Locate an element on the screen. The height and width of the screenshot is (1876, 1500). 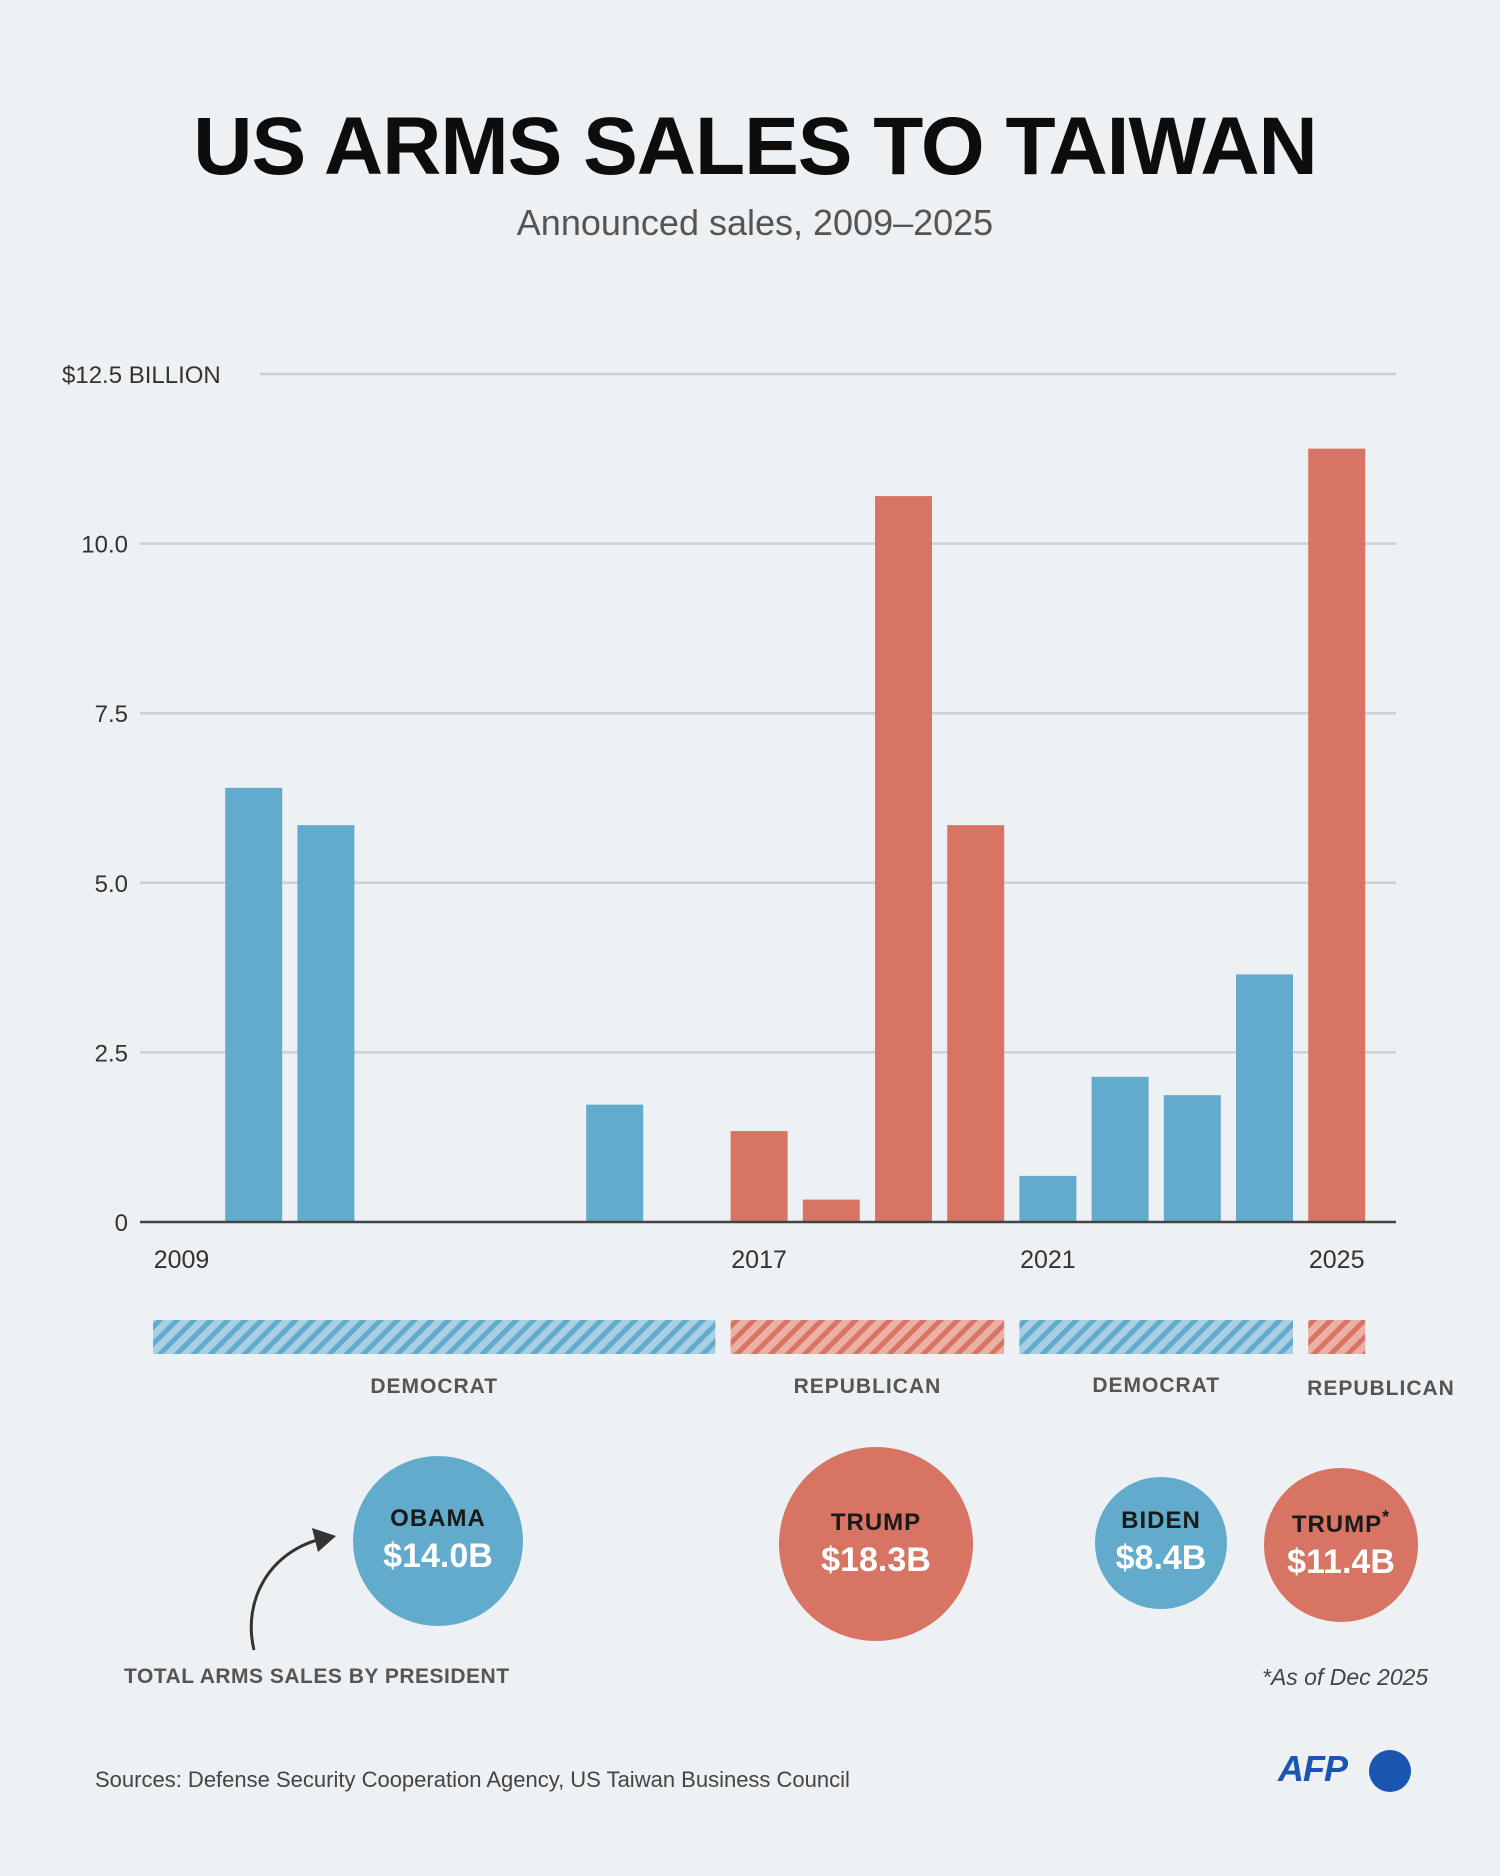
chart-subtitle: Announced sales, 2009–2025 is located at coordinates (755, 222).